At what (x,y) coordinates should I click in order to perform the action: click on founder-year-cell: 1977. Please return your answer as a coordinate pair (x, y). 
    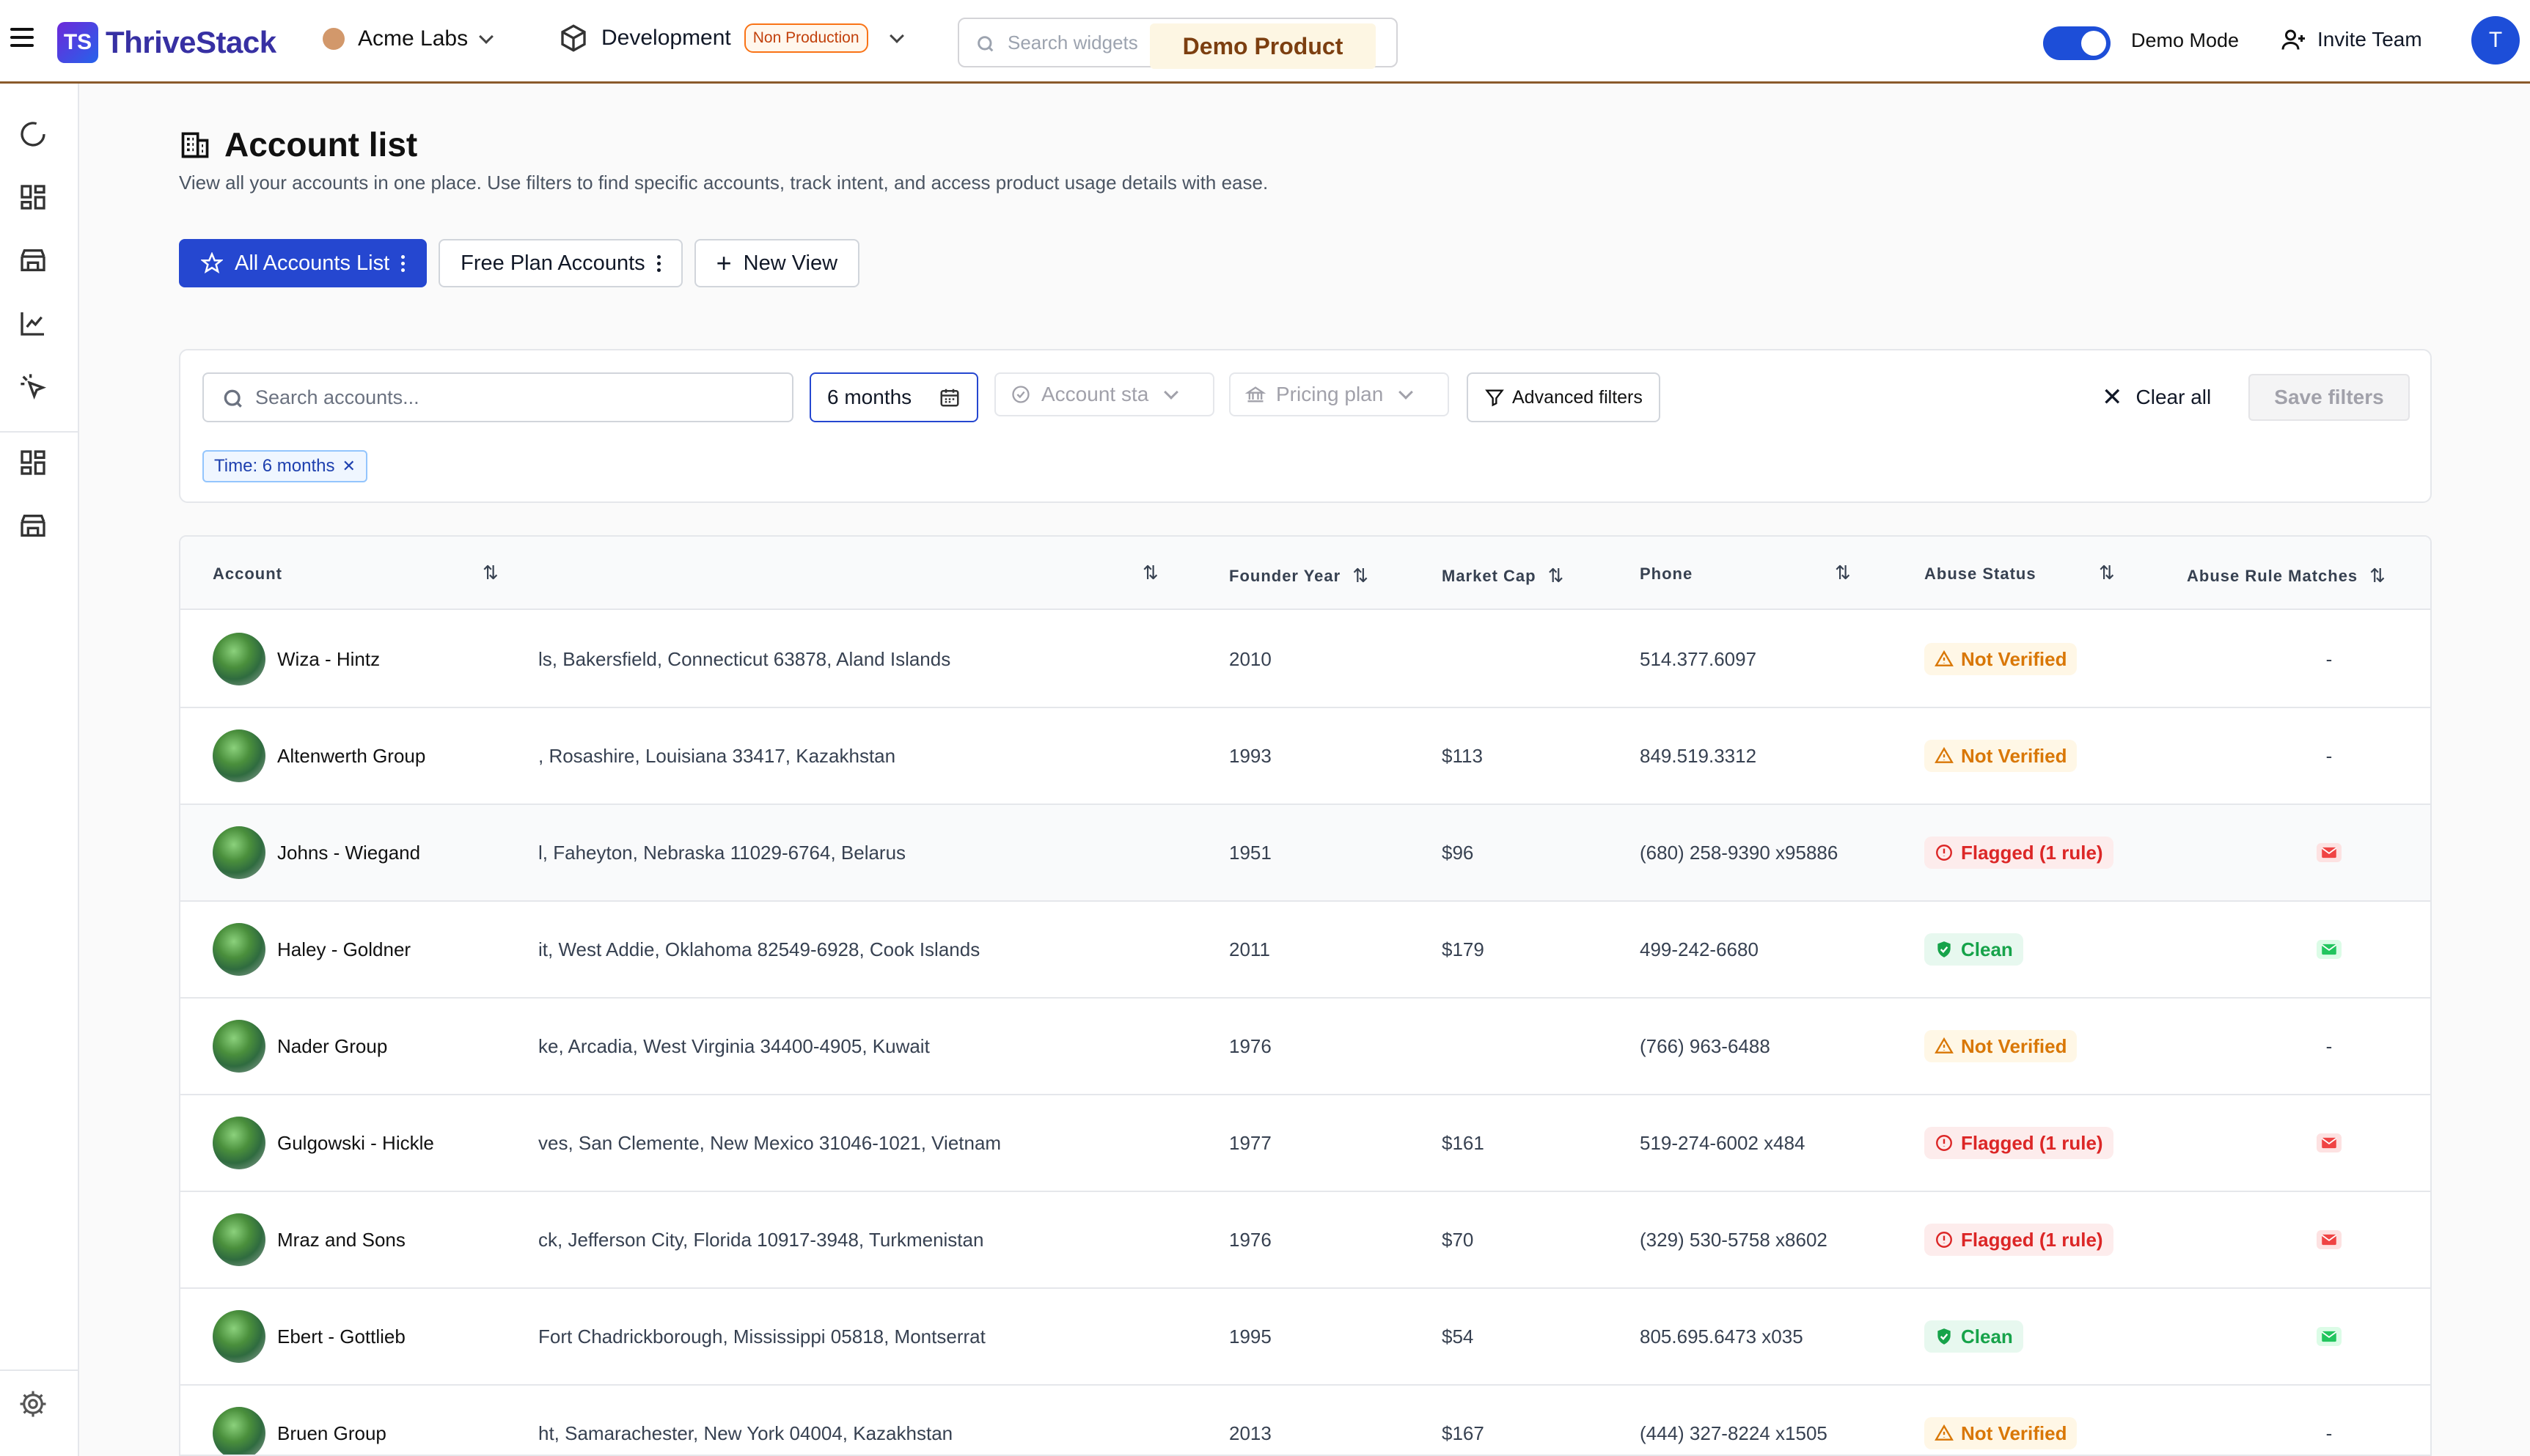
    Looking at the image, I should click on (1324, 1143).